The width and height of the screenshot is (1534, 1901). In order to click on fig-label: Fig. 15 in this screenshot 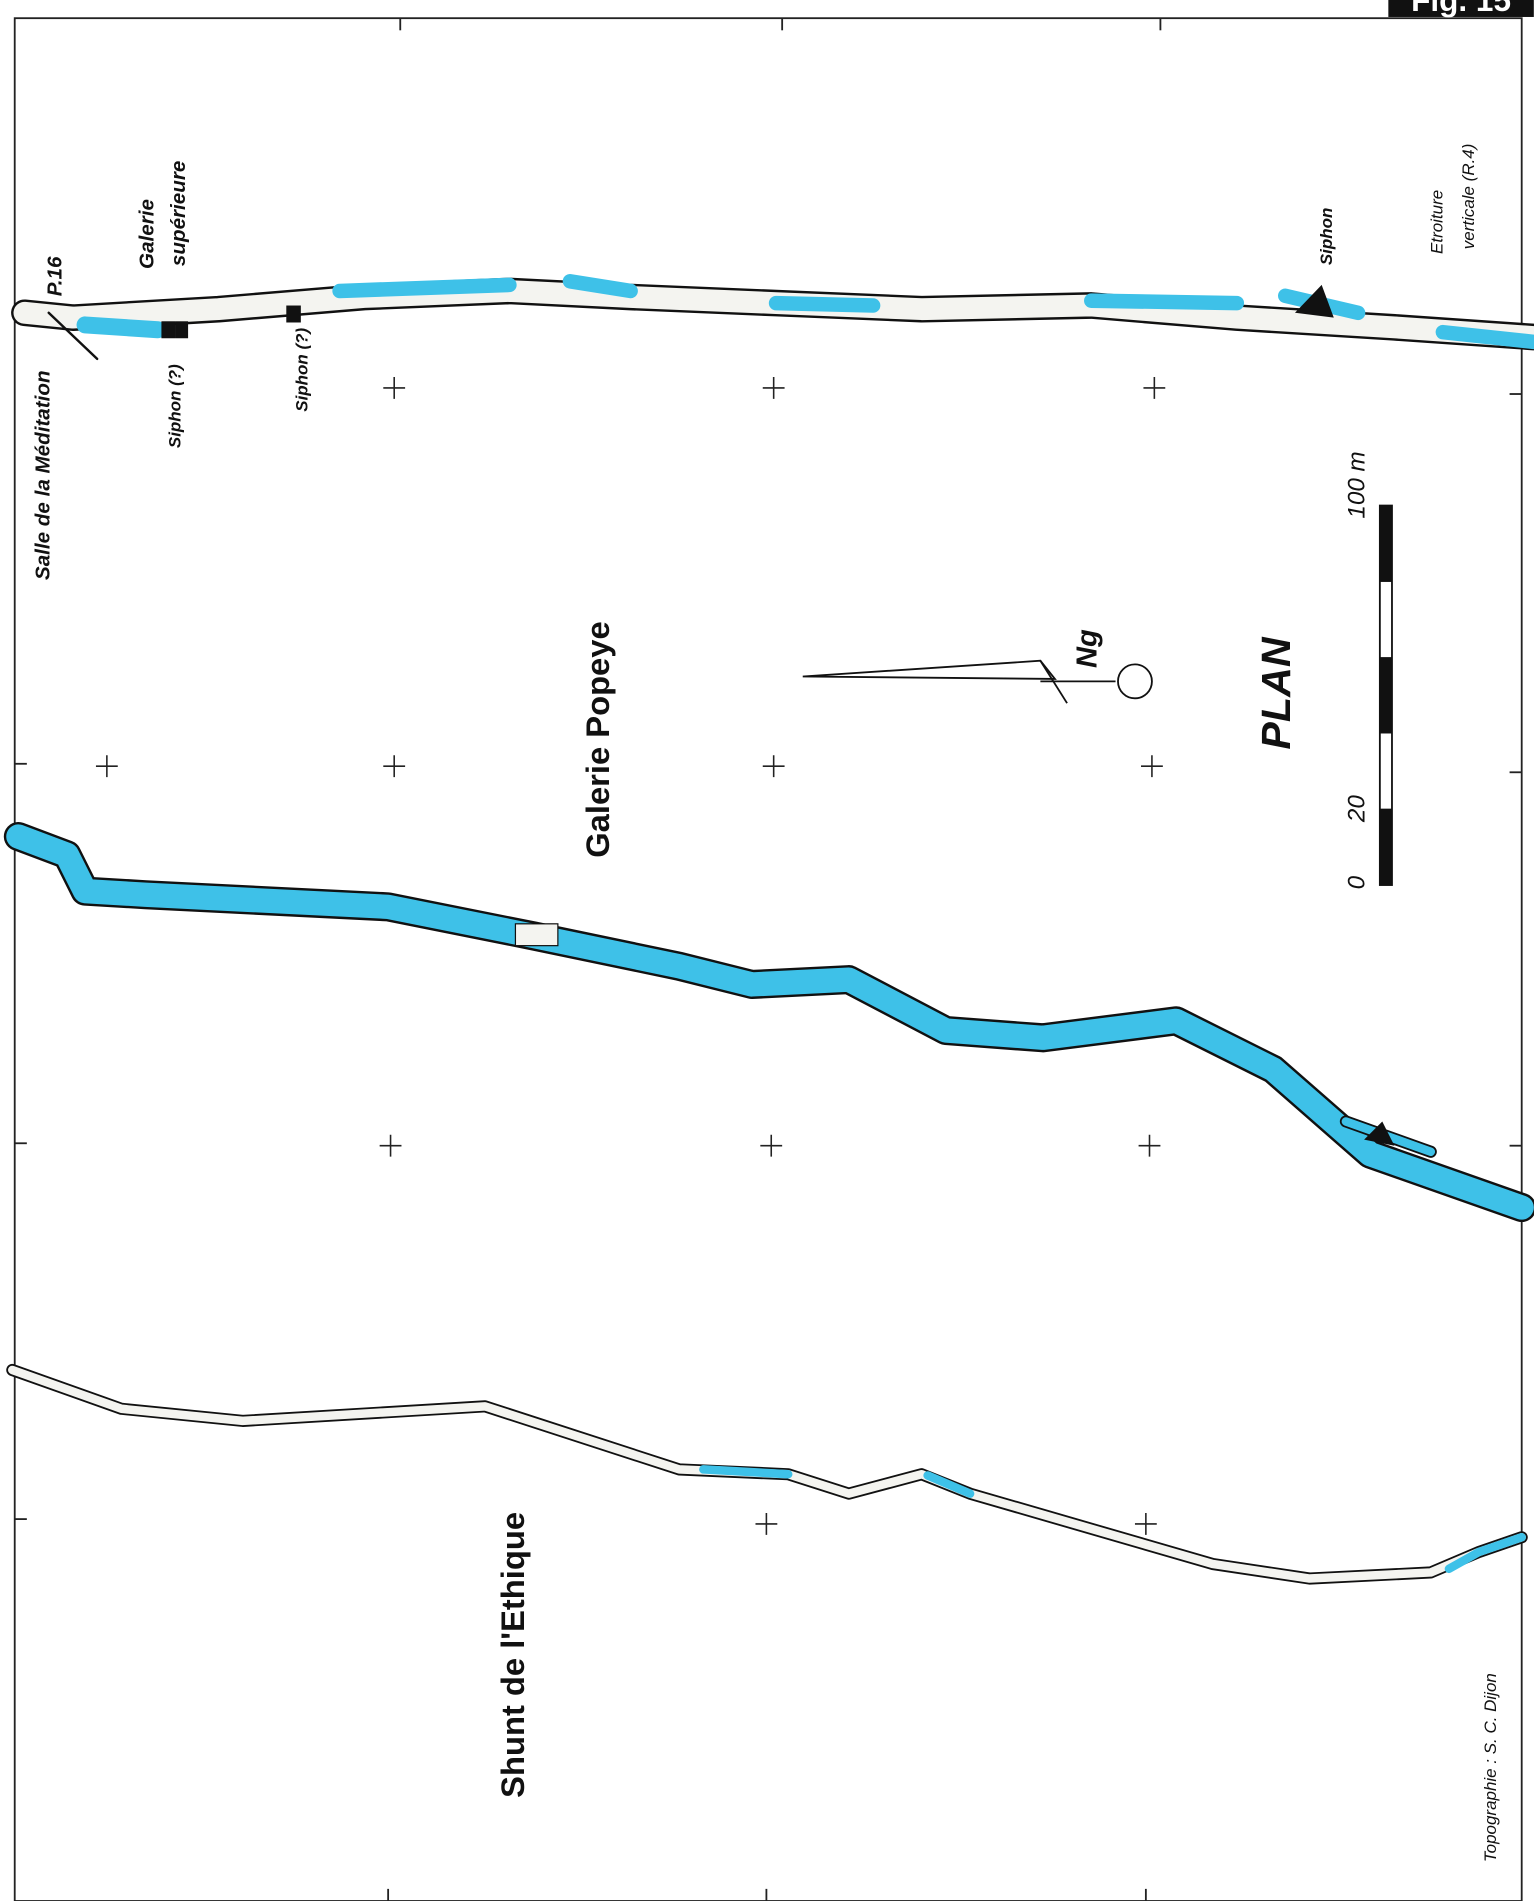, I will do `click(1461, 9)`.